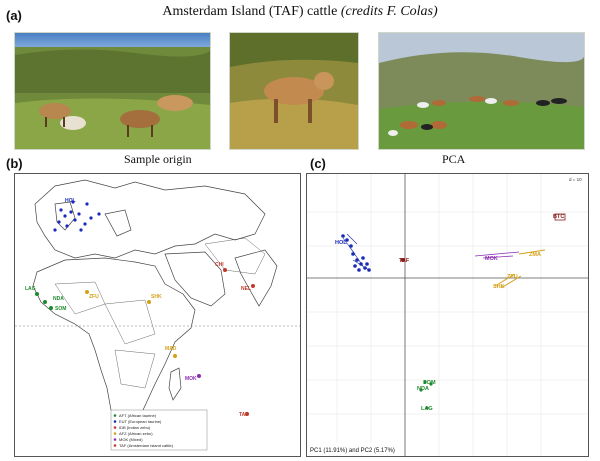 This screenshot has height=461, width=600. Describe the element at coordinates (136, 433) in the screenshot. I see `legend-entry: AFZ (African zebu)` at that location.